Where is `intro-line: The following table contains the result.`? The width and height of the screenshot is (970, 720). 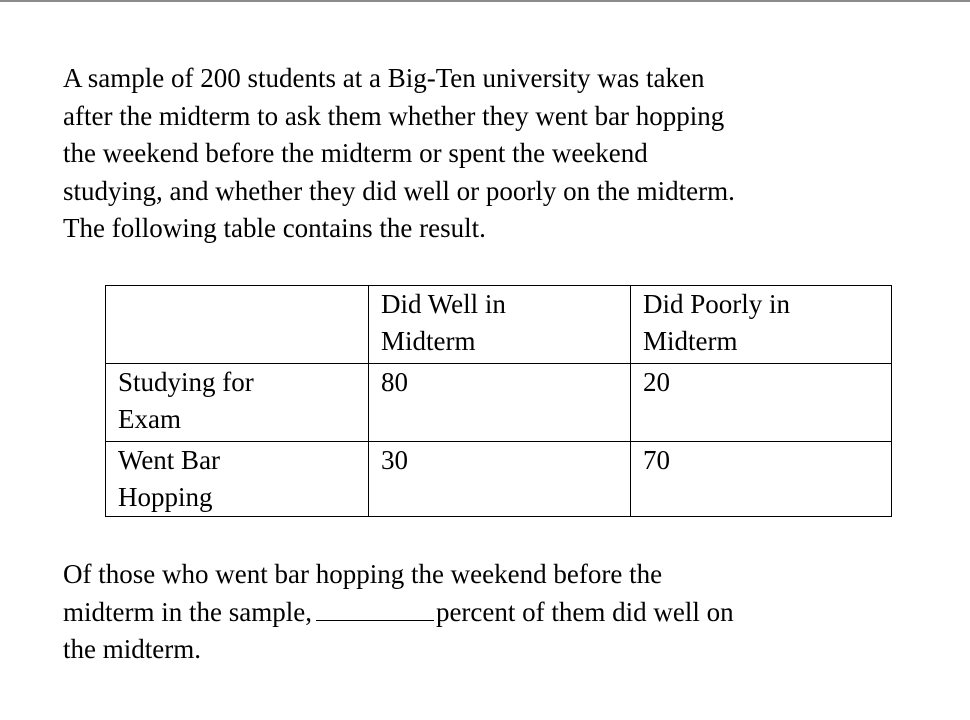 intro-line: The following table contains the result. is located at coordinates (274, 228).